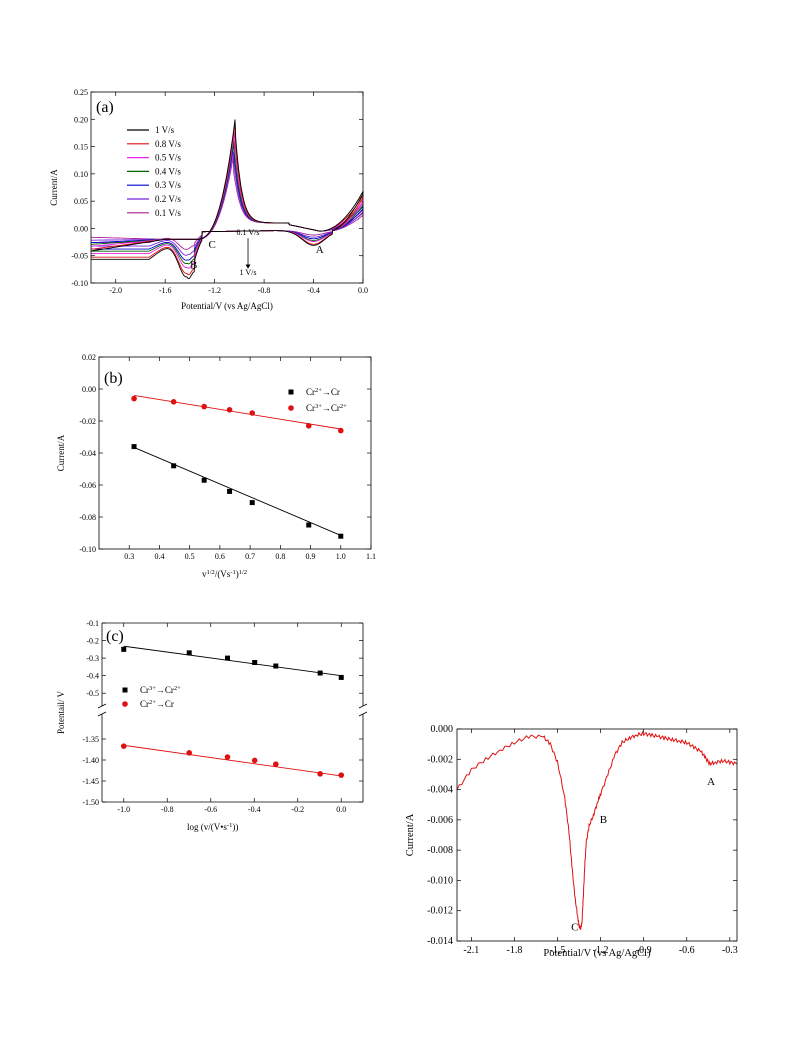 The image size is (793, 1057). What do you see at coordinates (168, 213) in the screenshot?
I see `legend-label: 0.1 V/s` at bounding box center [168, 213].